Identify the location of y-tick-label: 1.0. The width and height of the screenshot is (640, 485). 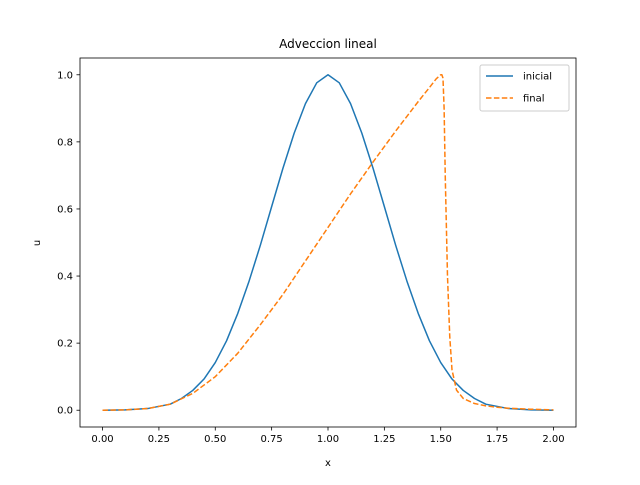
(65, 75).